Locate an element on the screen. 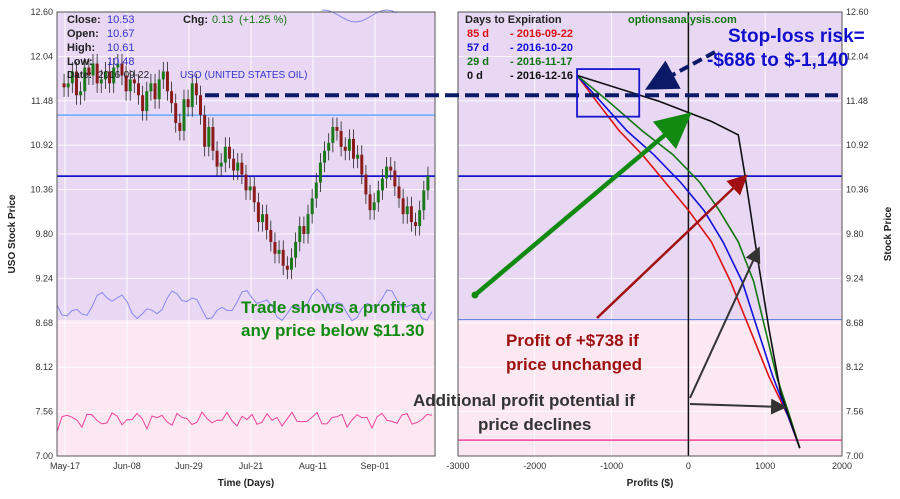 The height and width of the screenshot is (499, 900). right-y-tick-label: 10.92 is located at coordinates (857, 145).